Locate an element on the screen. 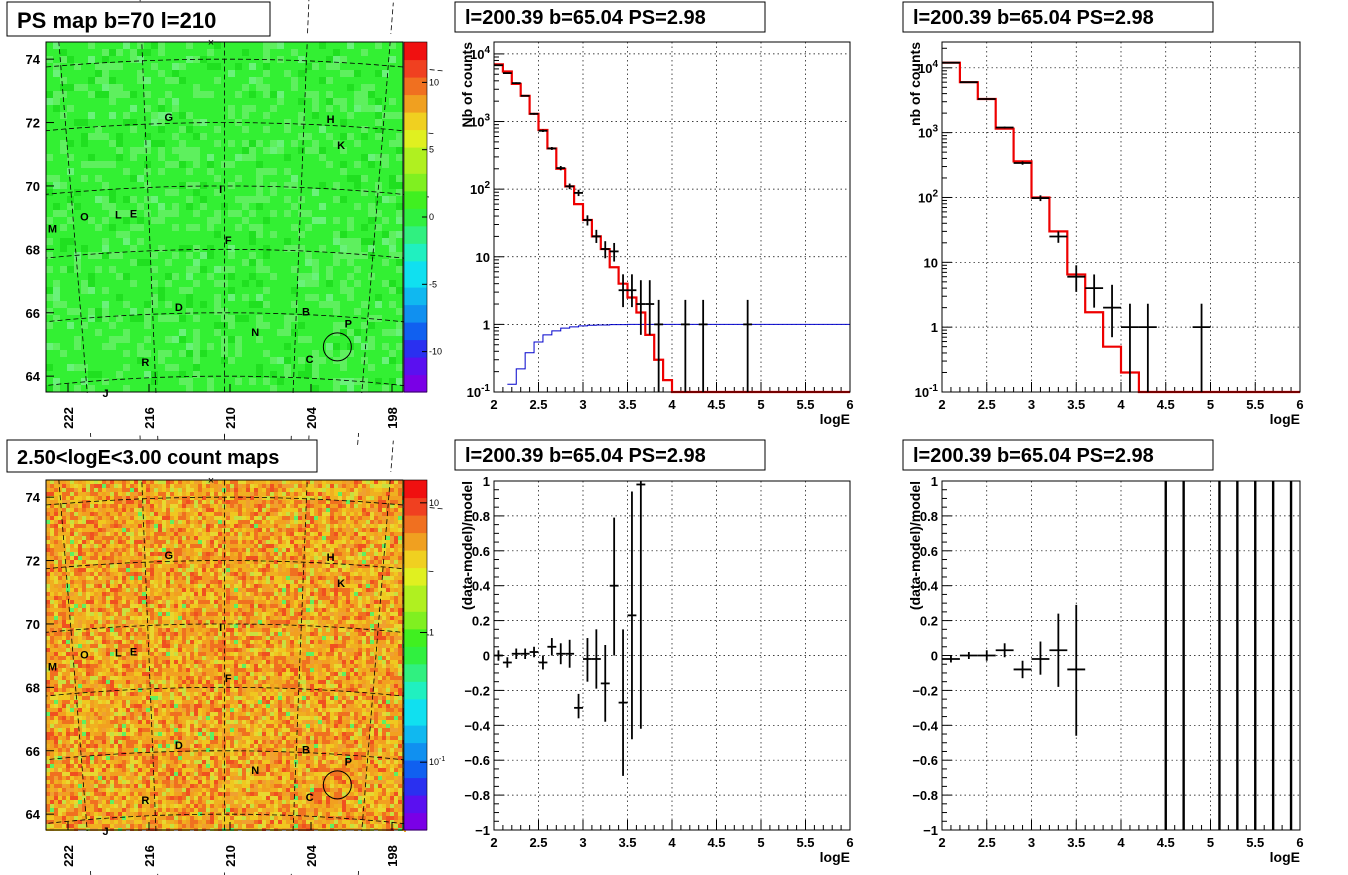 The height and width of the screenshot is (875, 1348). x-tick-label: 4 is located at coordinates (1121, 404).